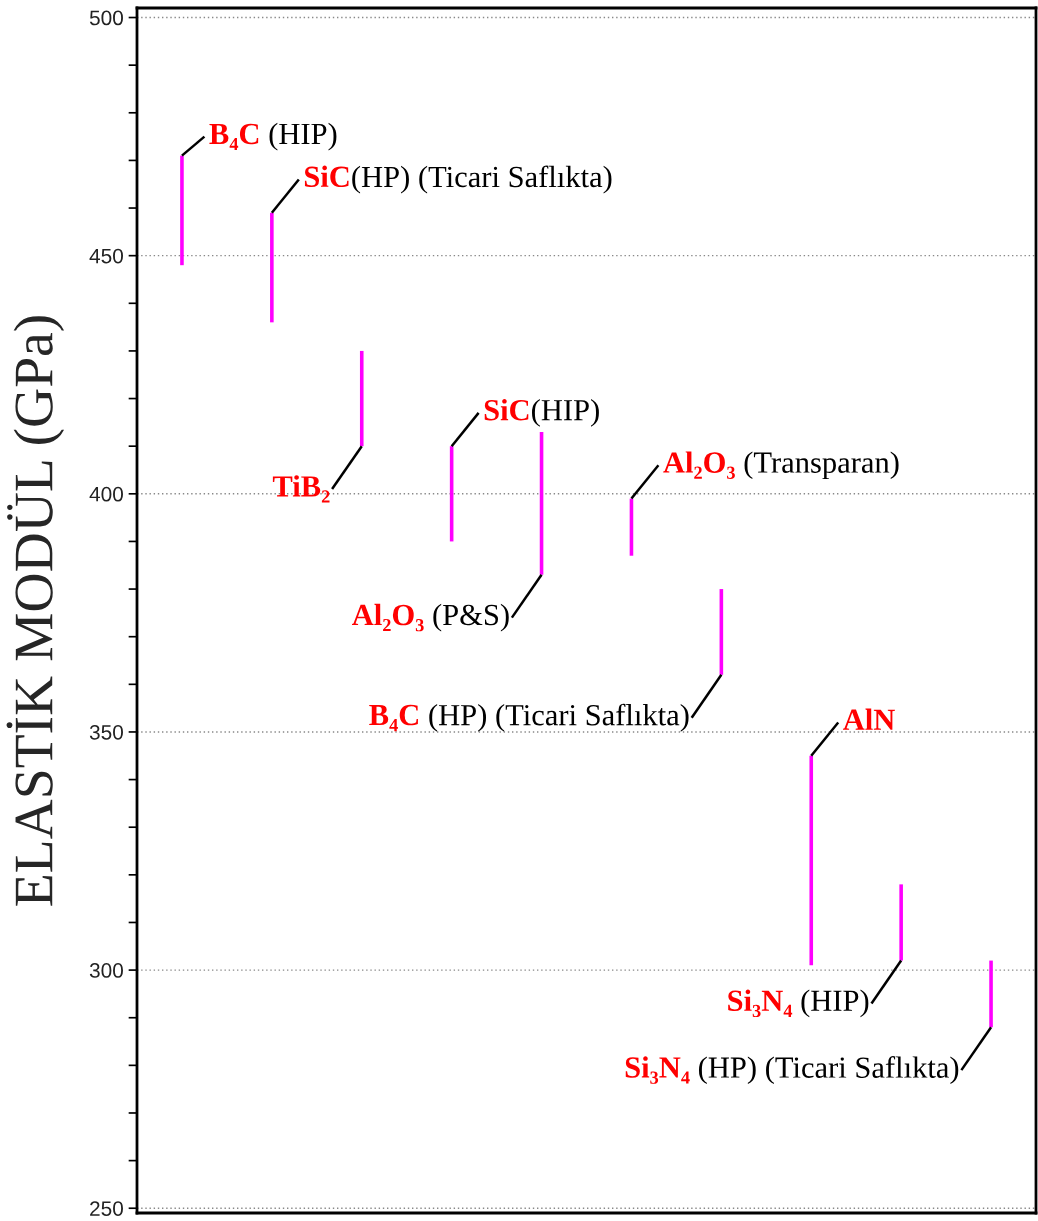  I want to click on y-tick-label: 450, so click(106, 256).